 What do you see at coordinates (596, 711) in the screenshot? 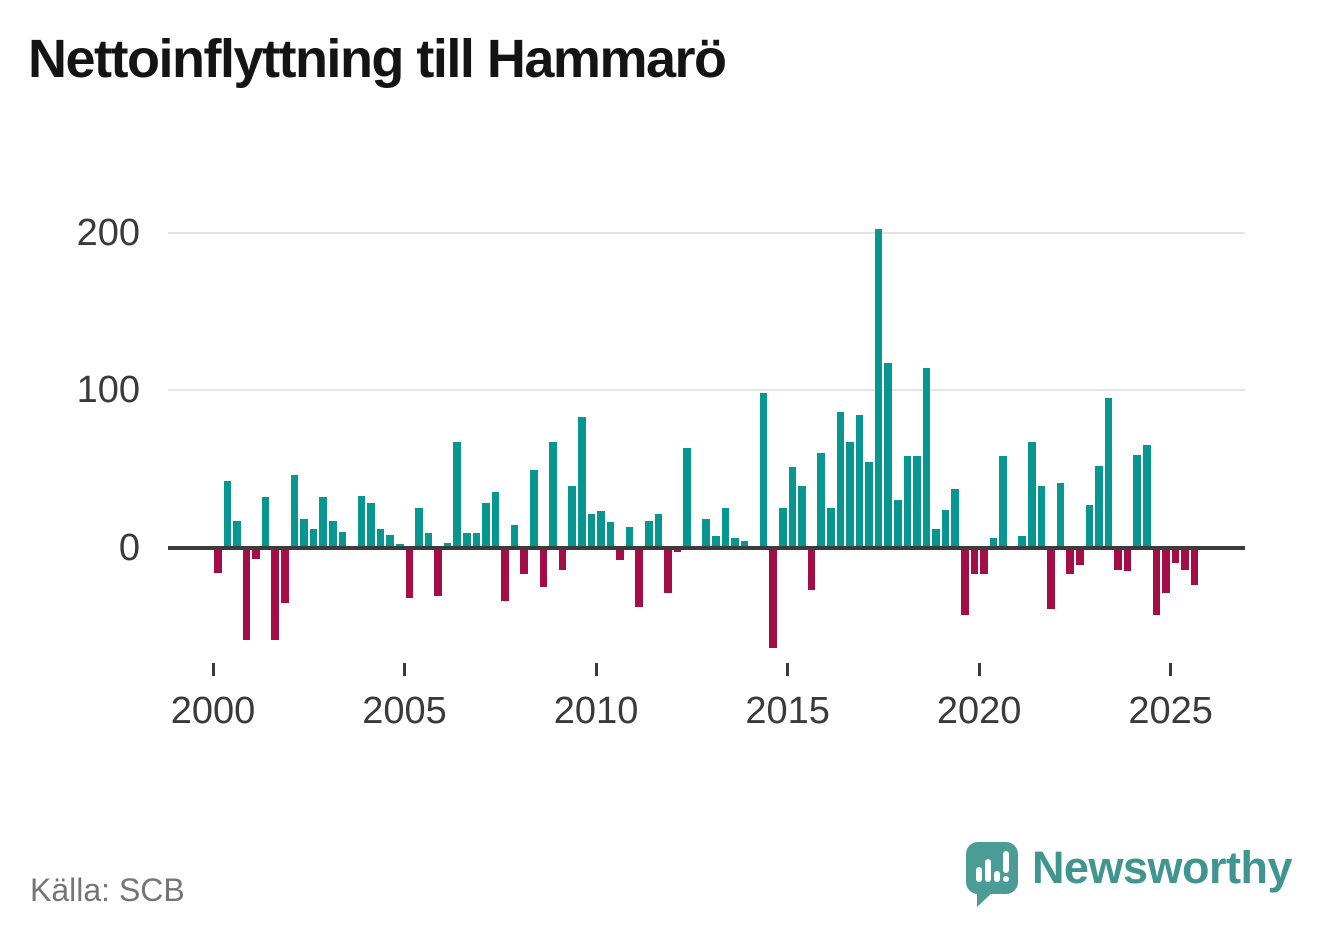
I see `x-tick-label-2010: 2010` at bounding box center [596, 711].